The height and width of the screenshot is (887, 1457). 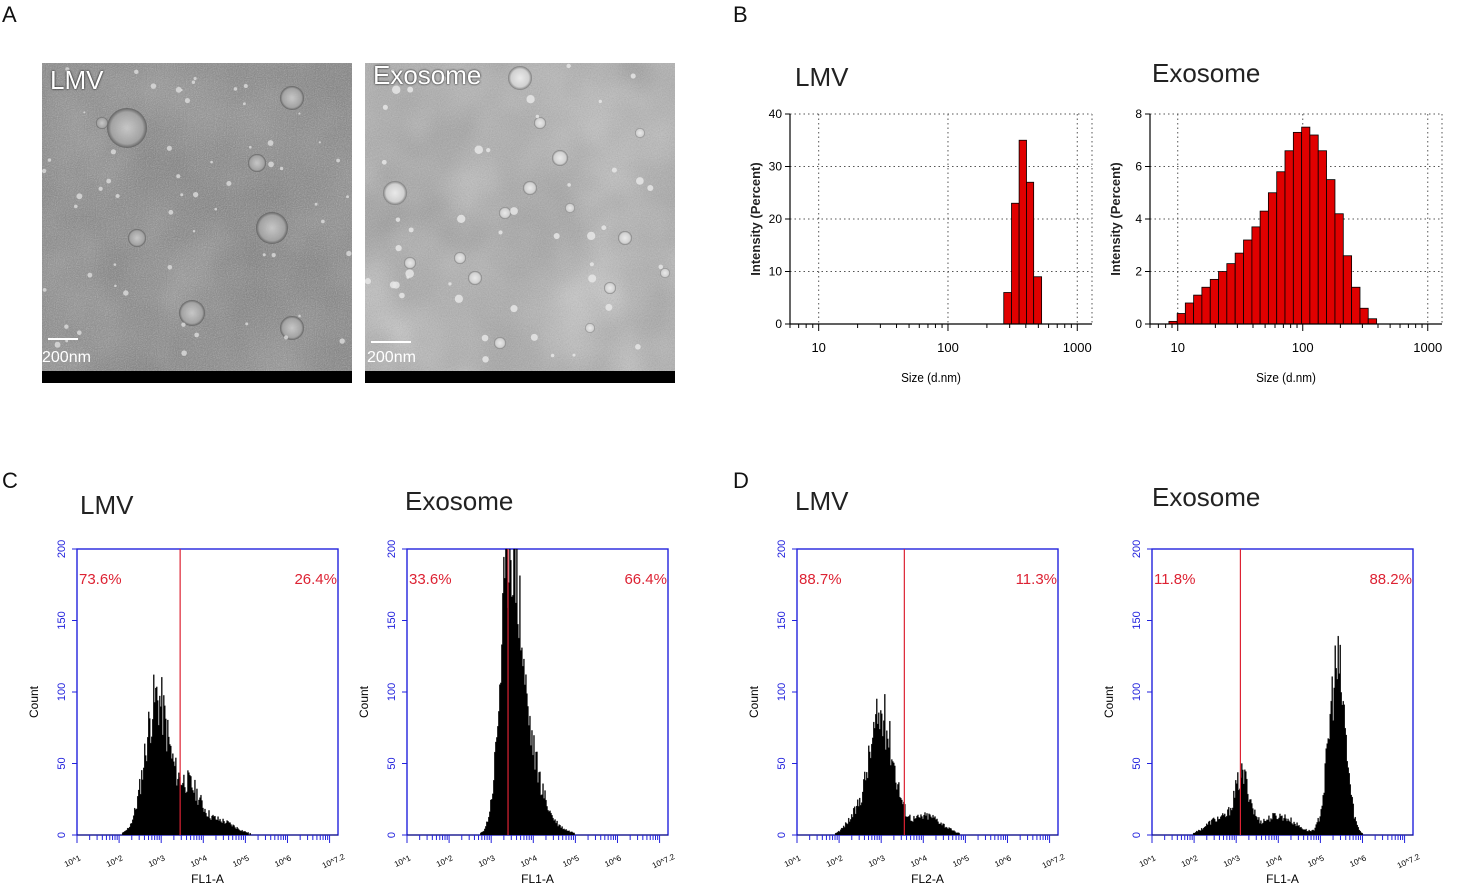 I want to click on flow-c-exosome-x-label: FL1-A, so click(x=537, y=878).